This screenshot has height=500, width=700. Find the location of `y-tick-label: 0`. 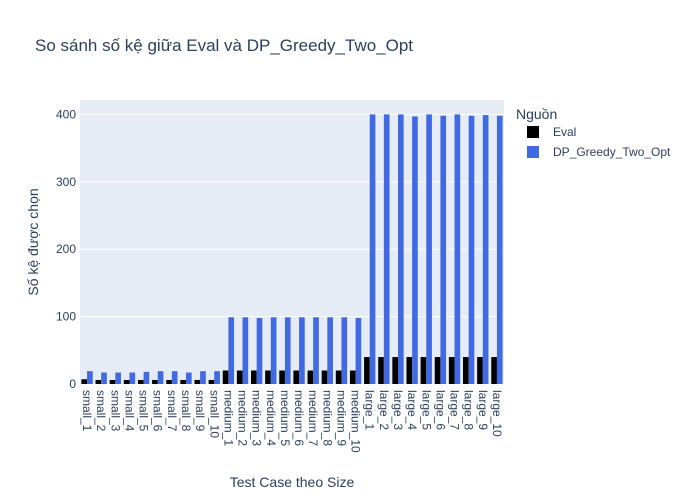

y-tick-label: 0 is located at coordinates (72, 384).